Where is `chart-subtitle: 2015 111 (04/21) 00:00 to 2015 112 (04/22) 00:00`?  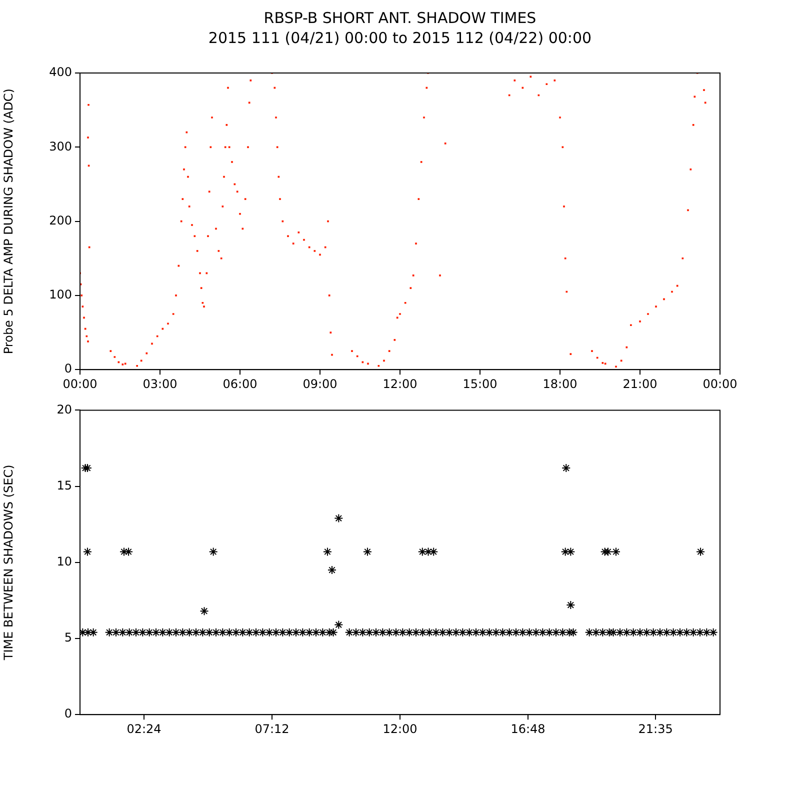
chart-subtitle: 2015 111 (04/21) 00:00 to 2015 112 (04/22) 00:00 is located at coordinates (400, 38).